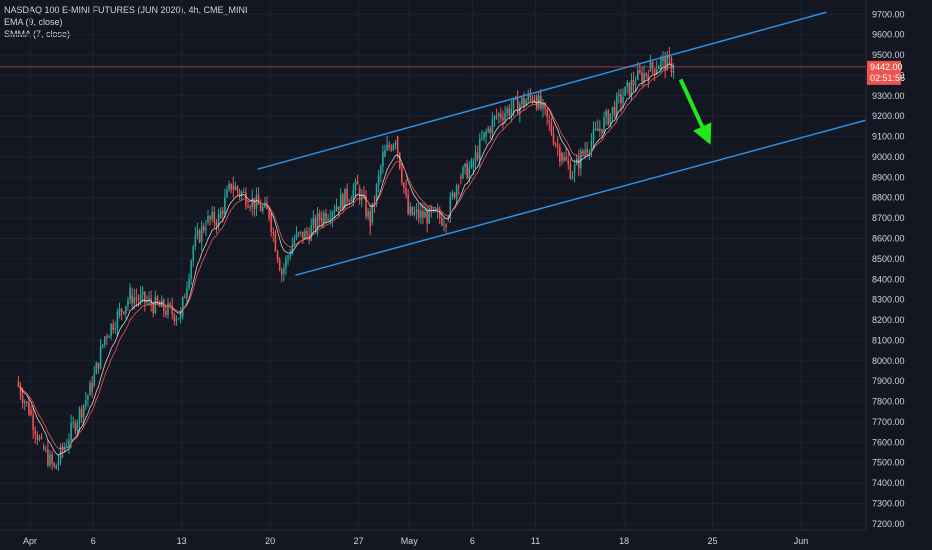 Image resolution: width=932 pixels, height=550 pixels. Describe the element at coordinates (899, 275) in the screenshot. I see `price-axis` at that location.